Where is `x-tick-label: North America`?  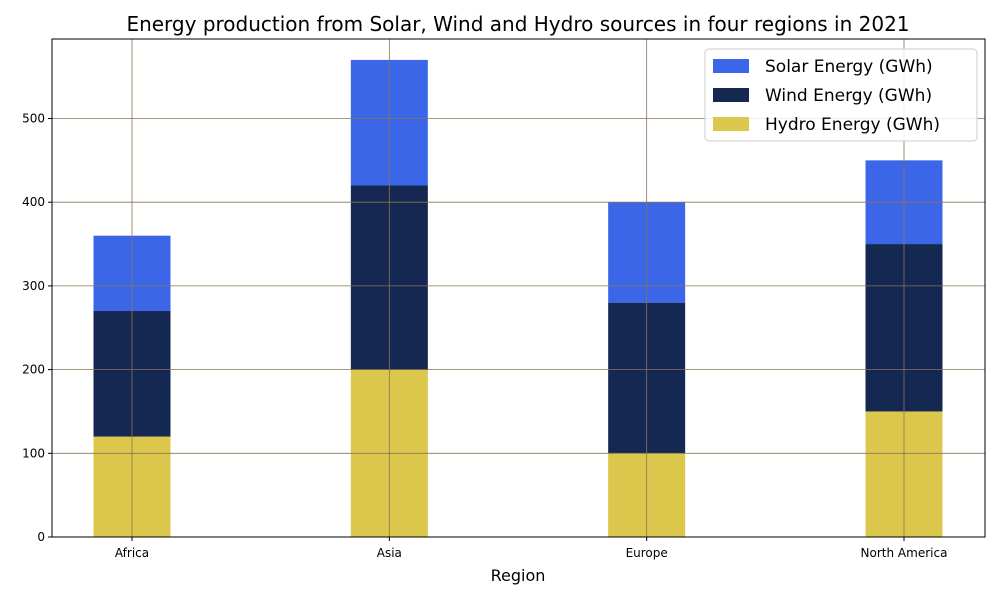
x-tick-label: North America is located at coordinates (904, 553).